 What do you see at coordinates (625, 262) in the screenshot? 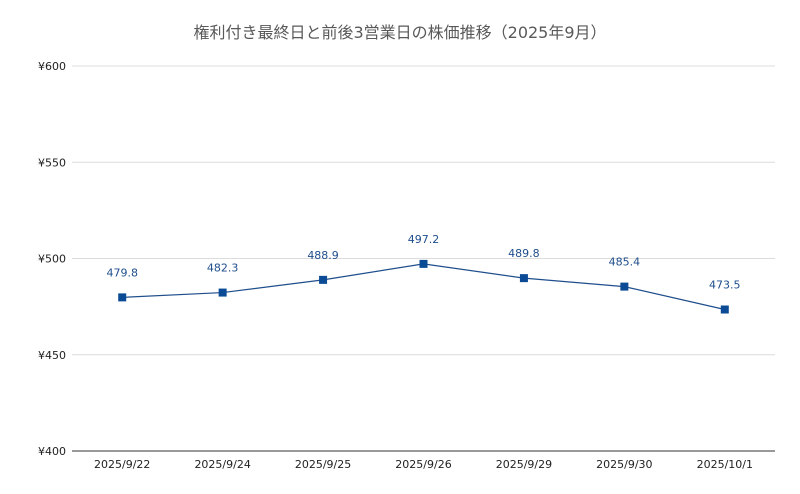
I see `data-label: 485.4` at bounding box center [625, 262].